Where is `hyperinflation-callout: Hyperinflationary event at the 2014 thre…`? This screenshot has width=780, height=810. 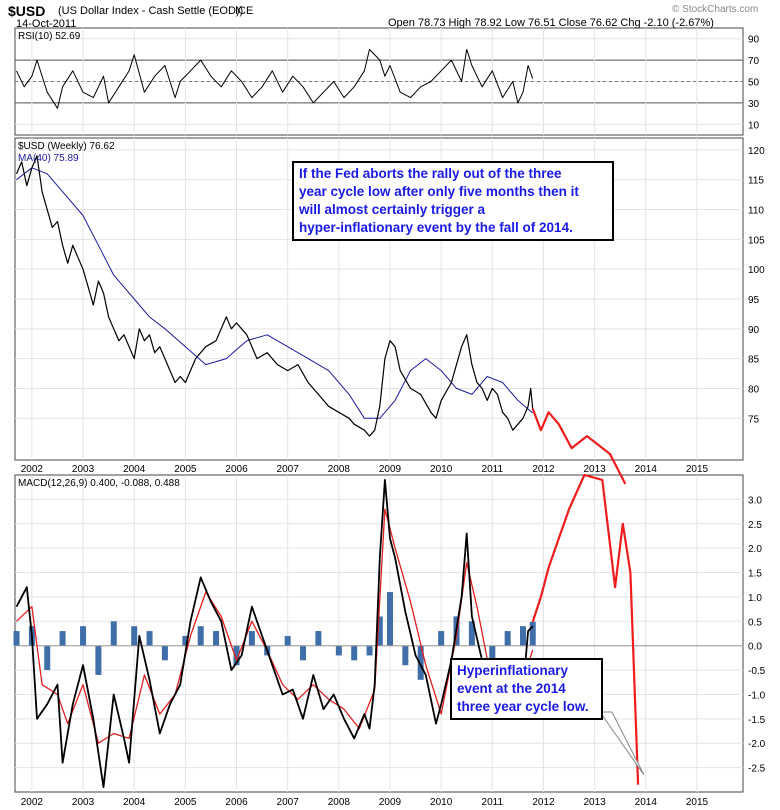 hyperinflation-callout: Hyperinflationary event at the 2014 thre… is located at coordinates (526, 689).